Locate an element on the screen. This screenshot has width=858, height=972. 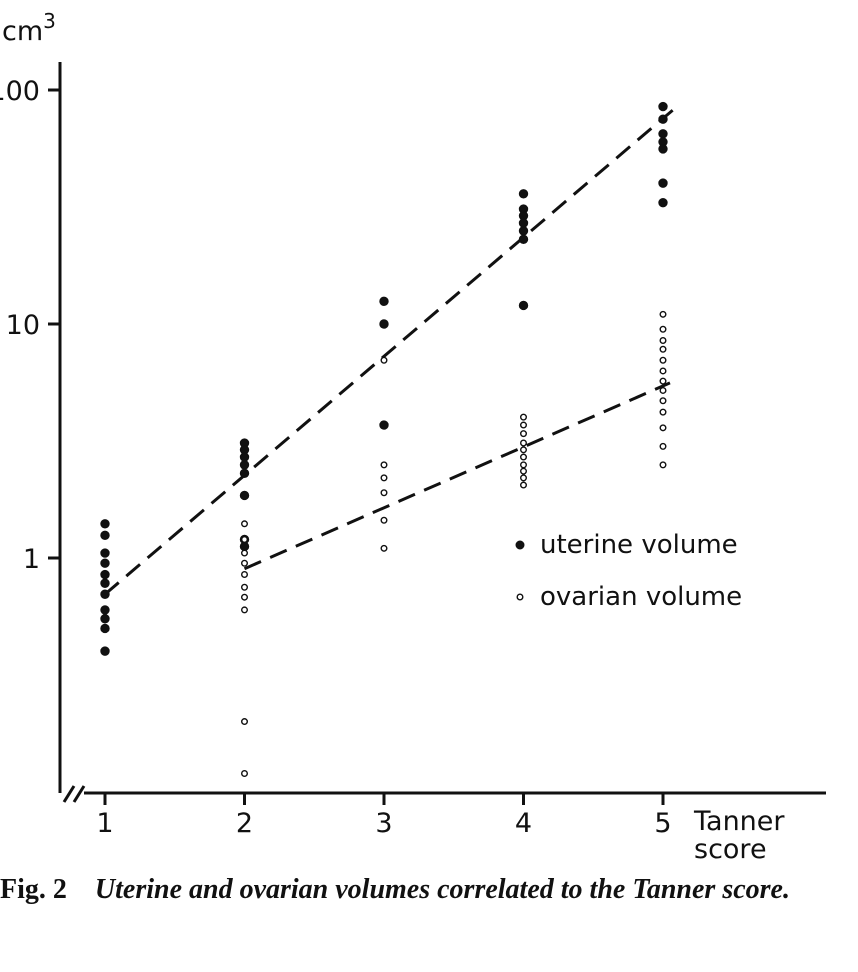
x-axis-label: score is located at coordinates (730, 849).